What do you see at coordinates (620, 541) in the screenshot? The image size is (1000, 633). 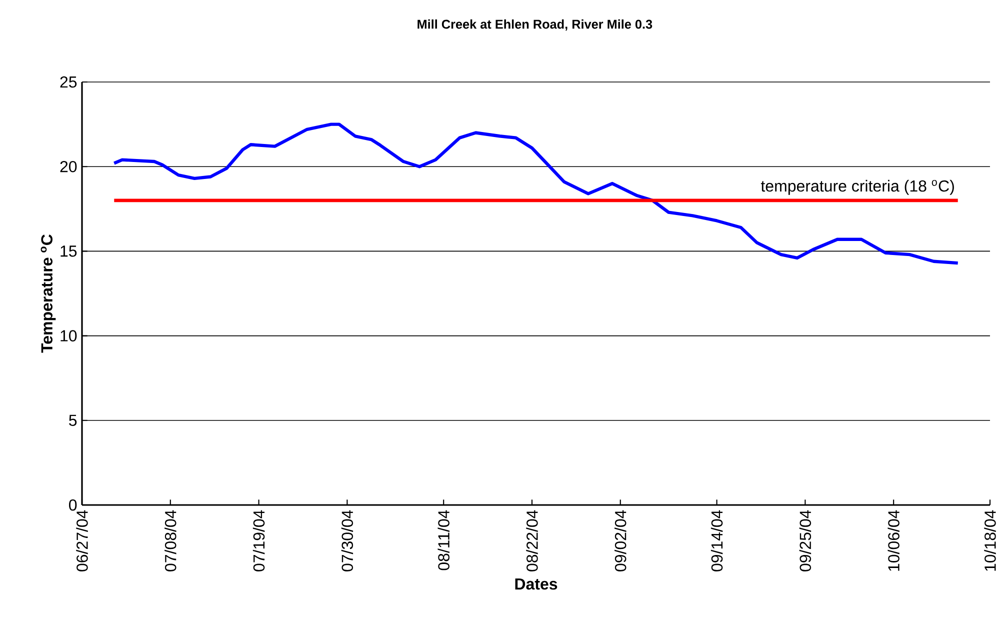 I see `x-tick-label: 09/02/04` at bounding box center [620, 541].